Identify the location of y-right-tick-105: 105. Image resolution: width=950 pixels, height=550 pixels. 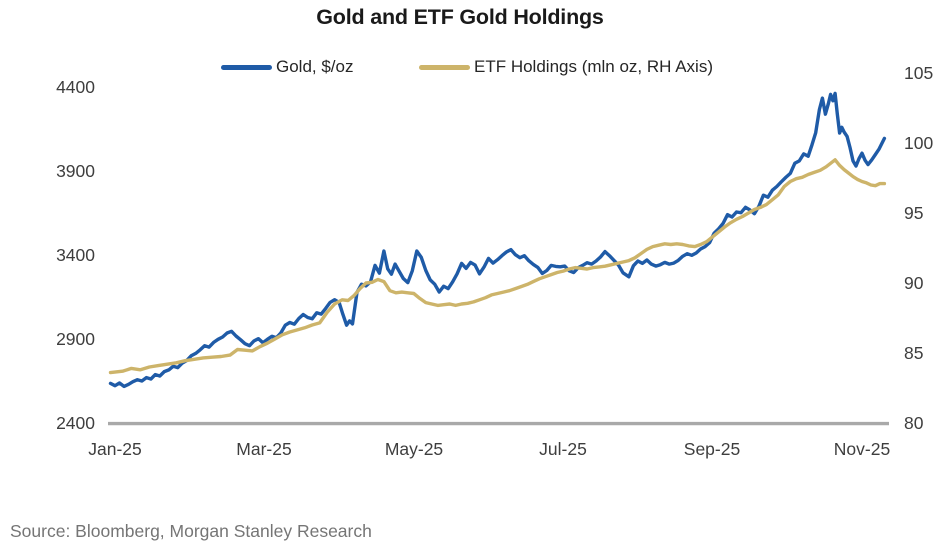
(919, 73).